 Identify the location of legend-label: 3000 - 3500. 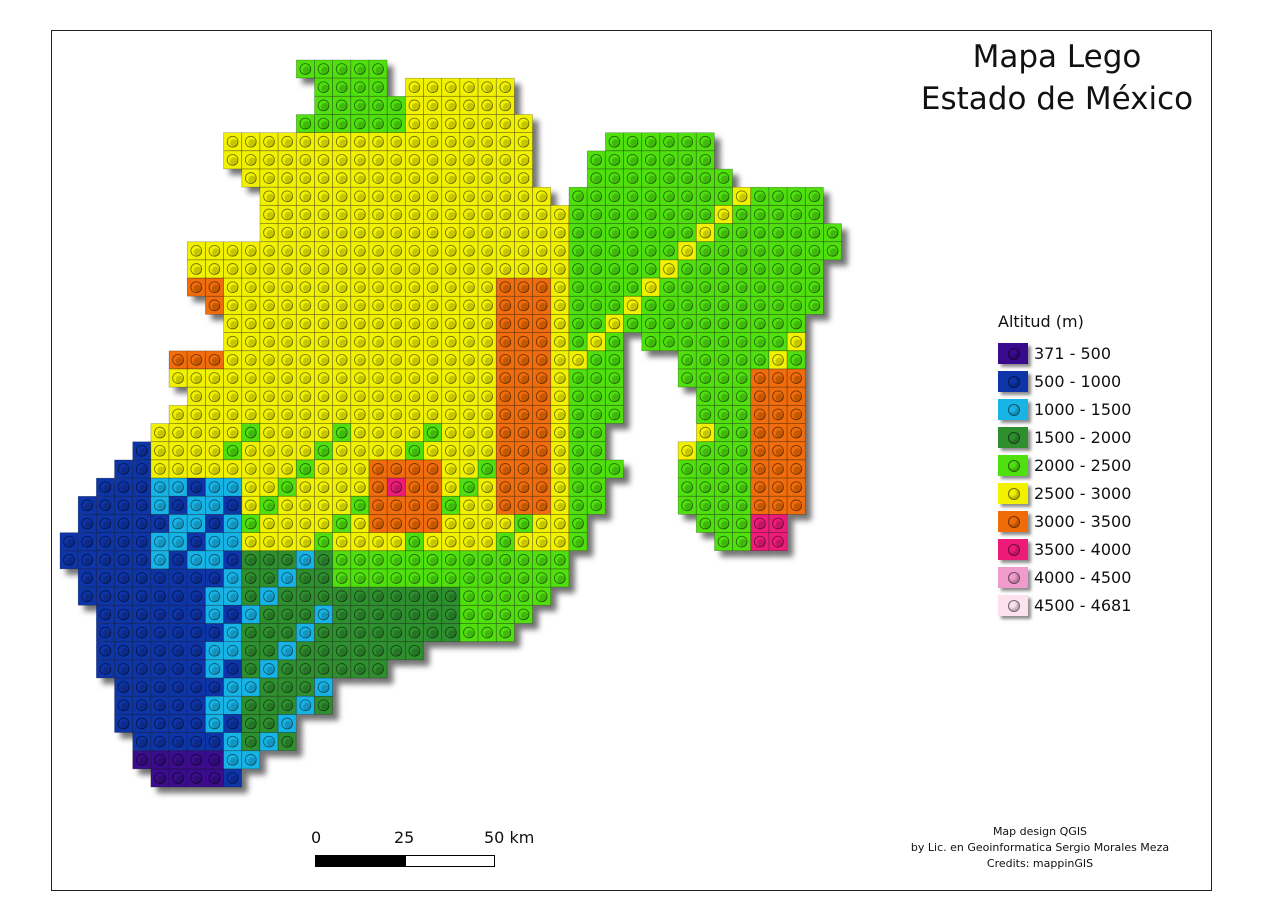
(1083, 521).